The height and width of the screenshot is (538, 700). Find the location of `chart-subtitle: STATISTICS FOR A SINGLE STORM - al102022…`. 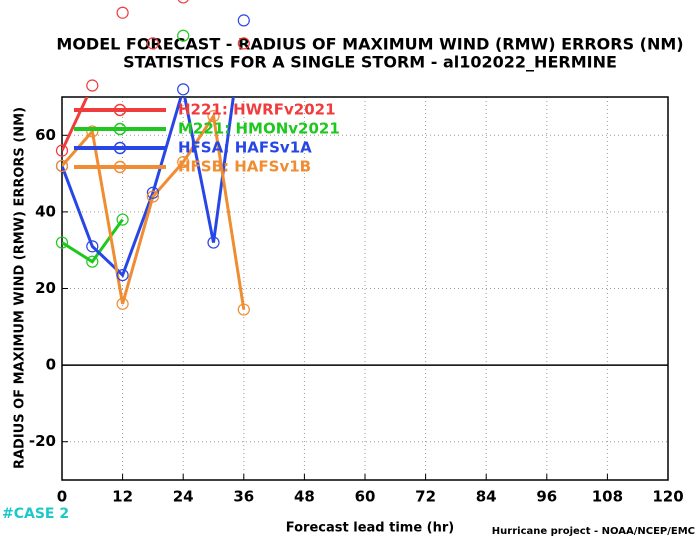

chart-subtitle: STATISTICS FOR A SINGLE STORM - al102022… is located at coordinates (370, 62).